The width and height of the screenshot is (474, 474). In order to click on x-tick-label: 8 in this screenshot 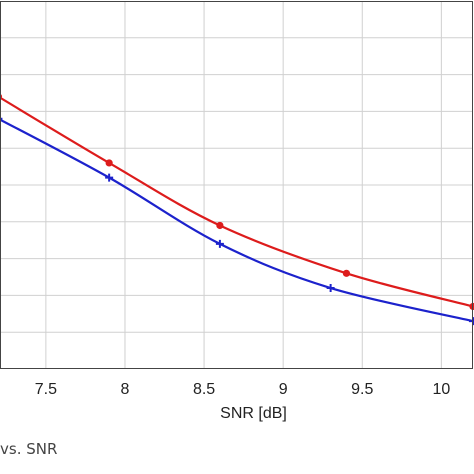, I will do `click(125, 389)`.